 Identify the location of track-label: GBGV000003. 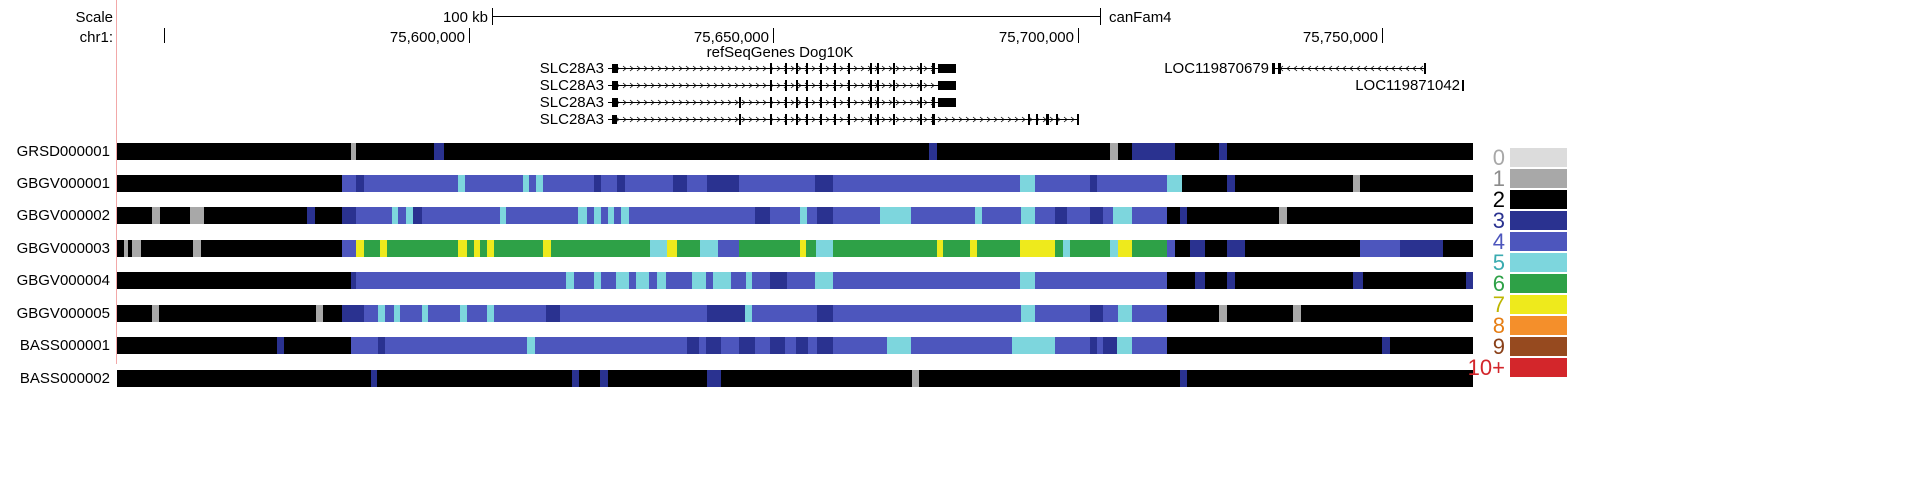
(63, 248).